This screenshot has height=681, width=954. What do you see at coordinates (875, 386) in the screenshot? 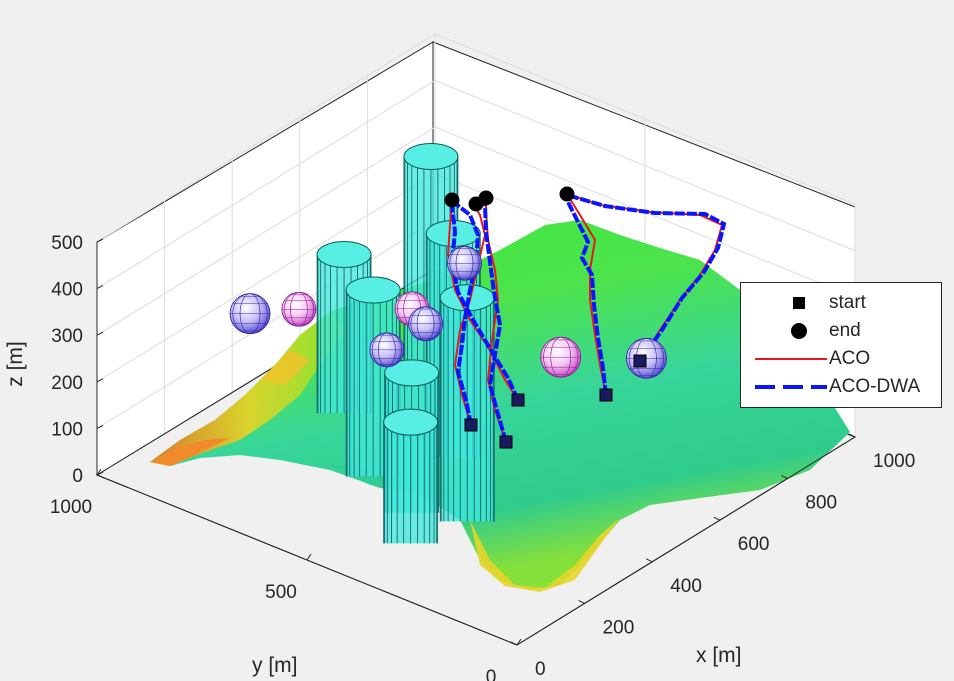
I see `legend-label: ACO-DWA` at bounding box center [875, 386].